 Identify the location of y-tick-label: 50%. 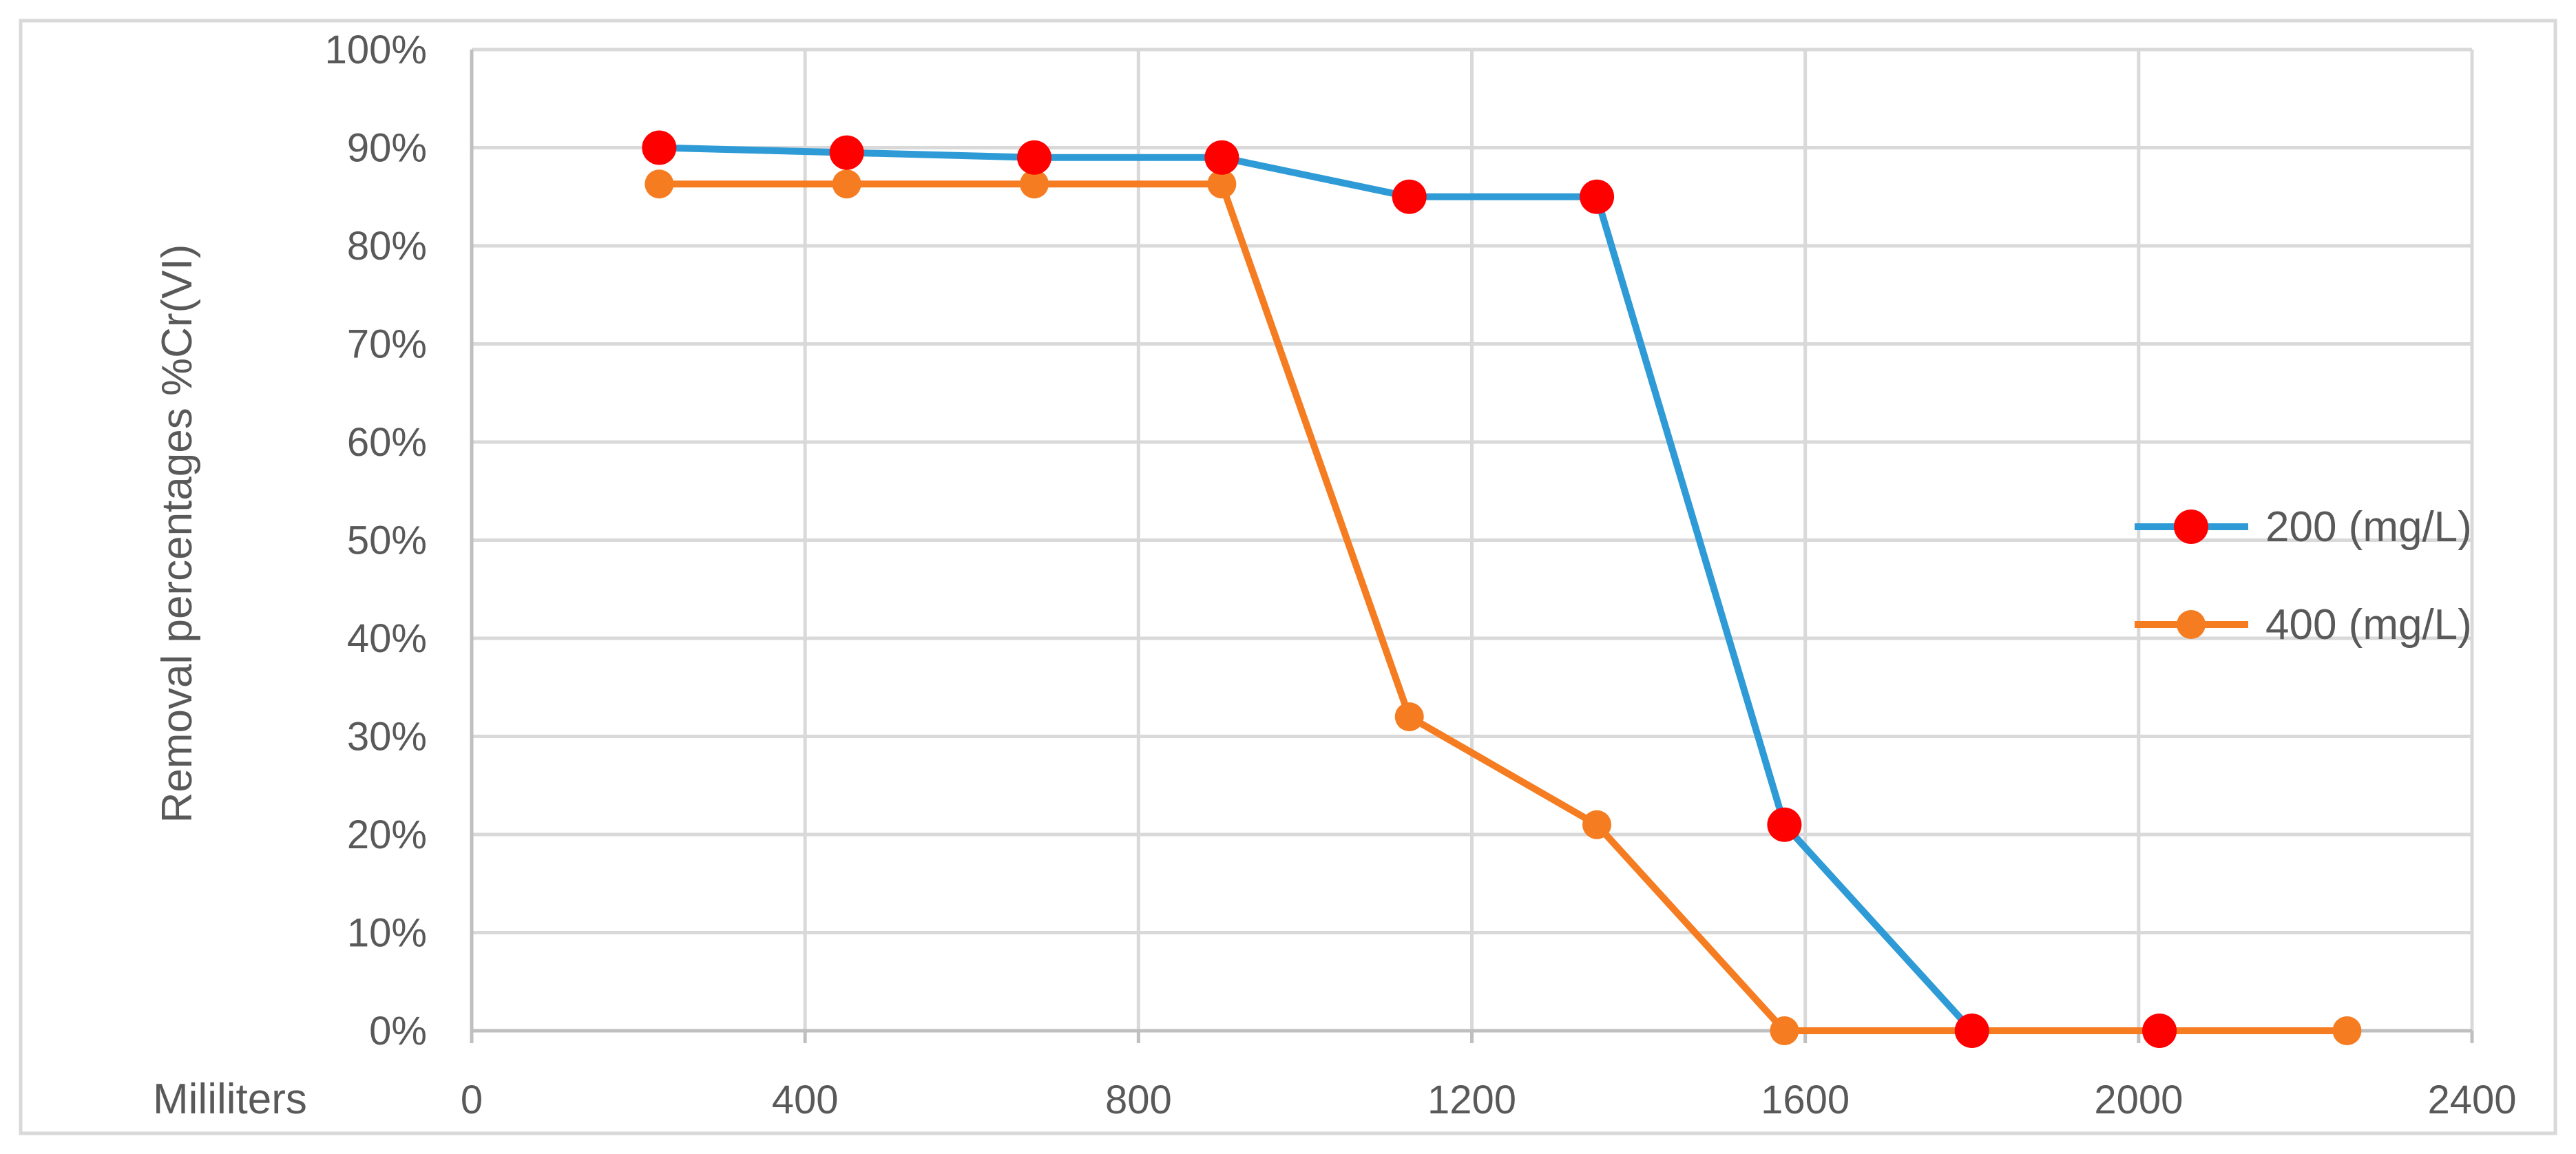
(387, 540).